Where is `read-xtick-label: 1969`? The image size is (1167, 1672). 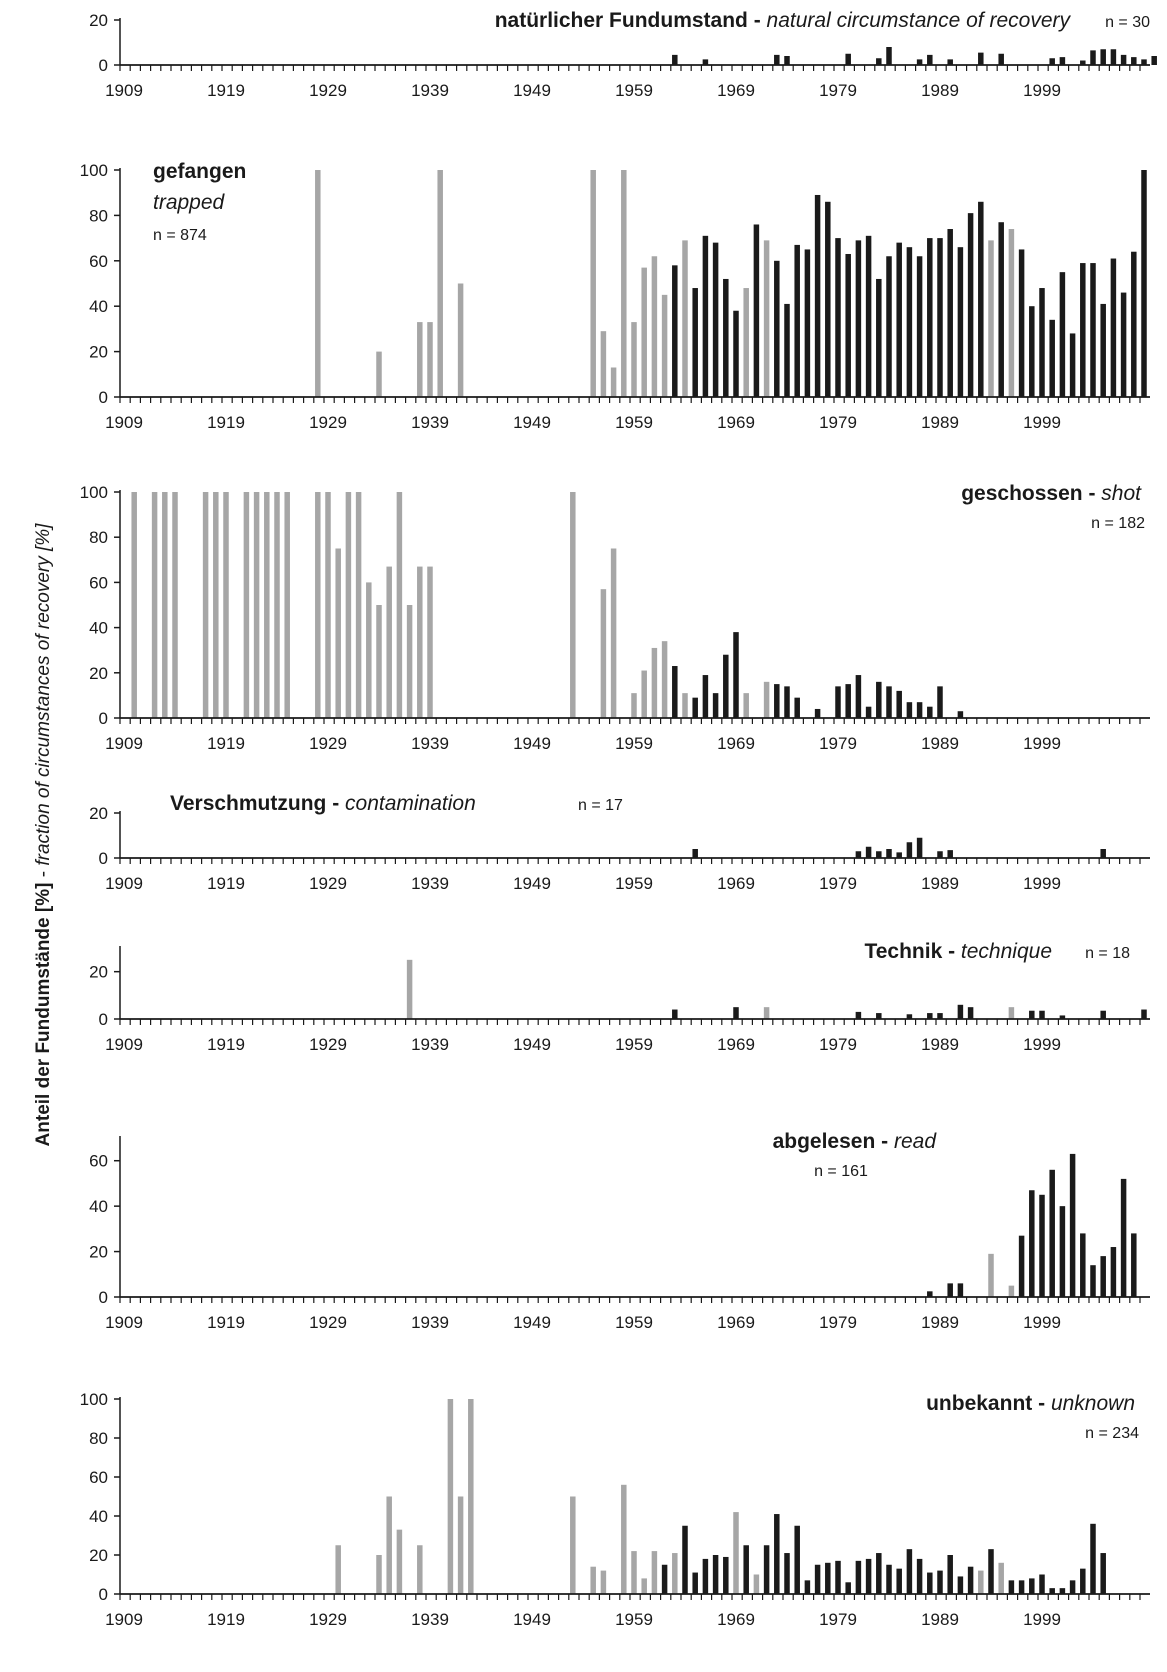 read-xtick-label: 1969 is located at coordinates (736, 1322).